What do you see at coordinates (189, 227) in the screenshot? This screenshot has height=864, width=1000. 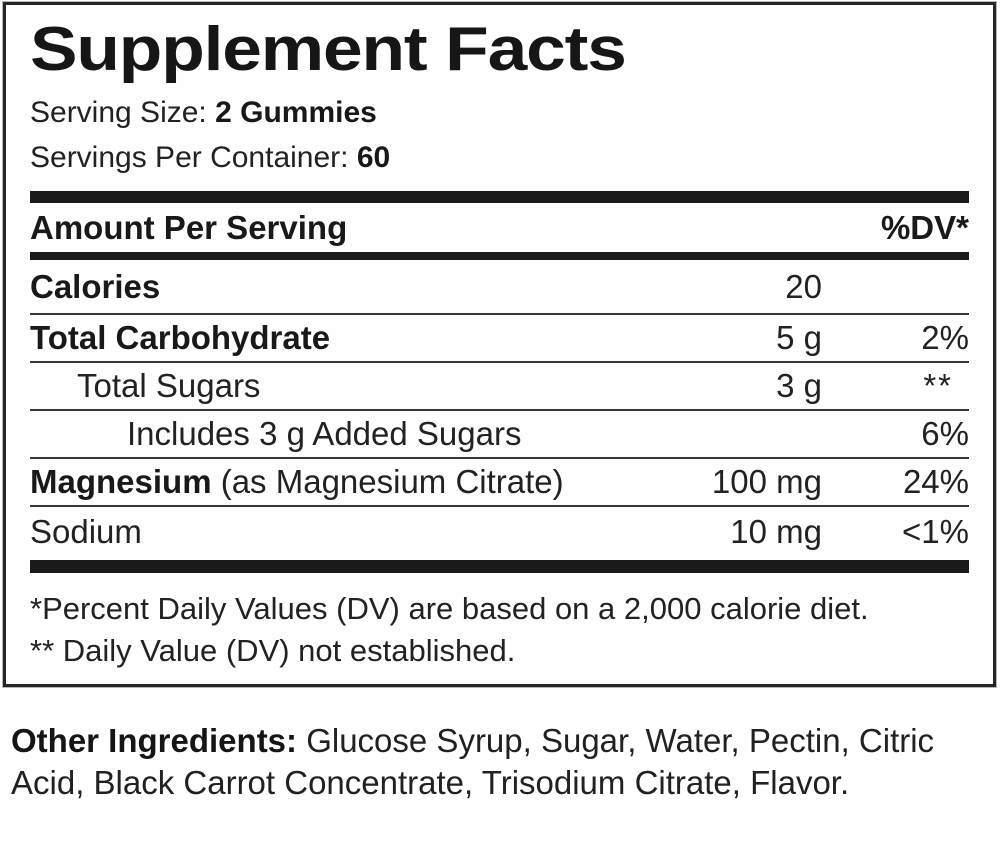 I see `amount-per-serving-header: Amount Per Serving` at bounding box center [189, 227].